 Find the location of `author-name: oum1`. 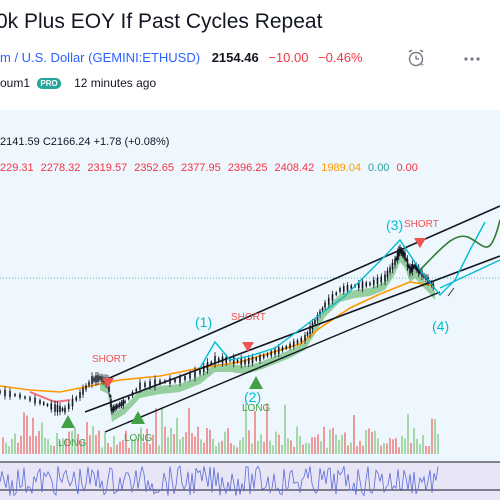

author-name: oum1 is located at coordinates (15, 83).